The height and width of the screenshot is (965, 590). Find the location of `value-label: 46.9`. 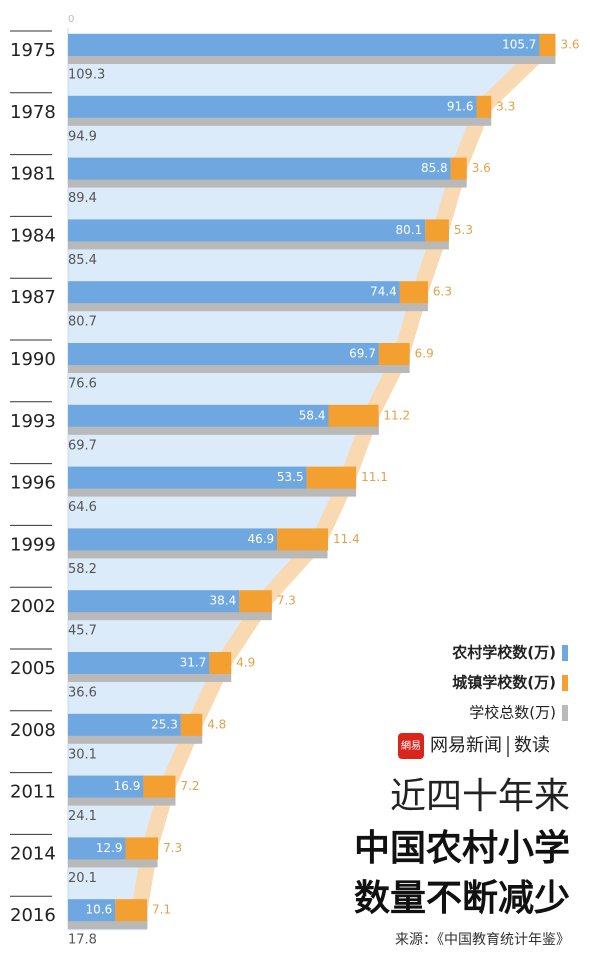

value-label: 46.9 is located at coordinates (260, 539).